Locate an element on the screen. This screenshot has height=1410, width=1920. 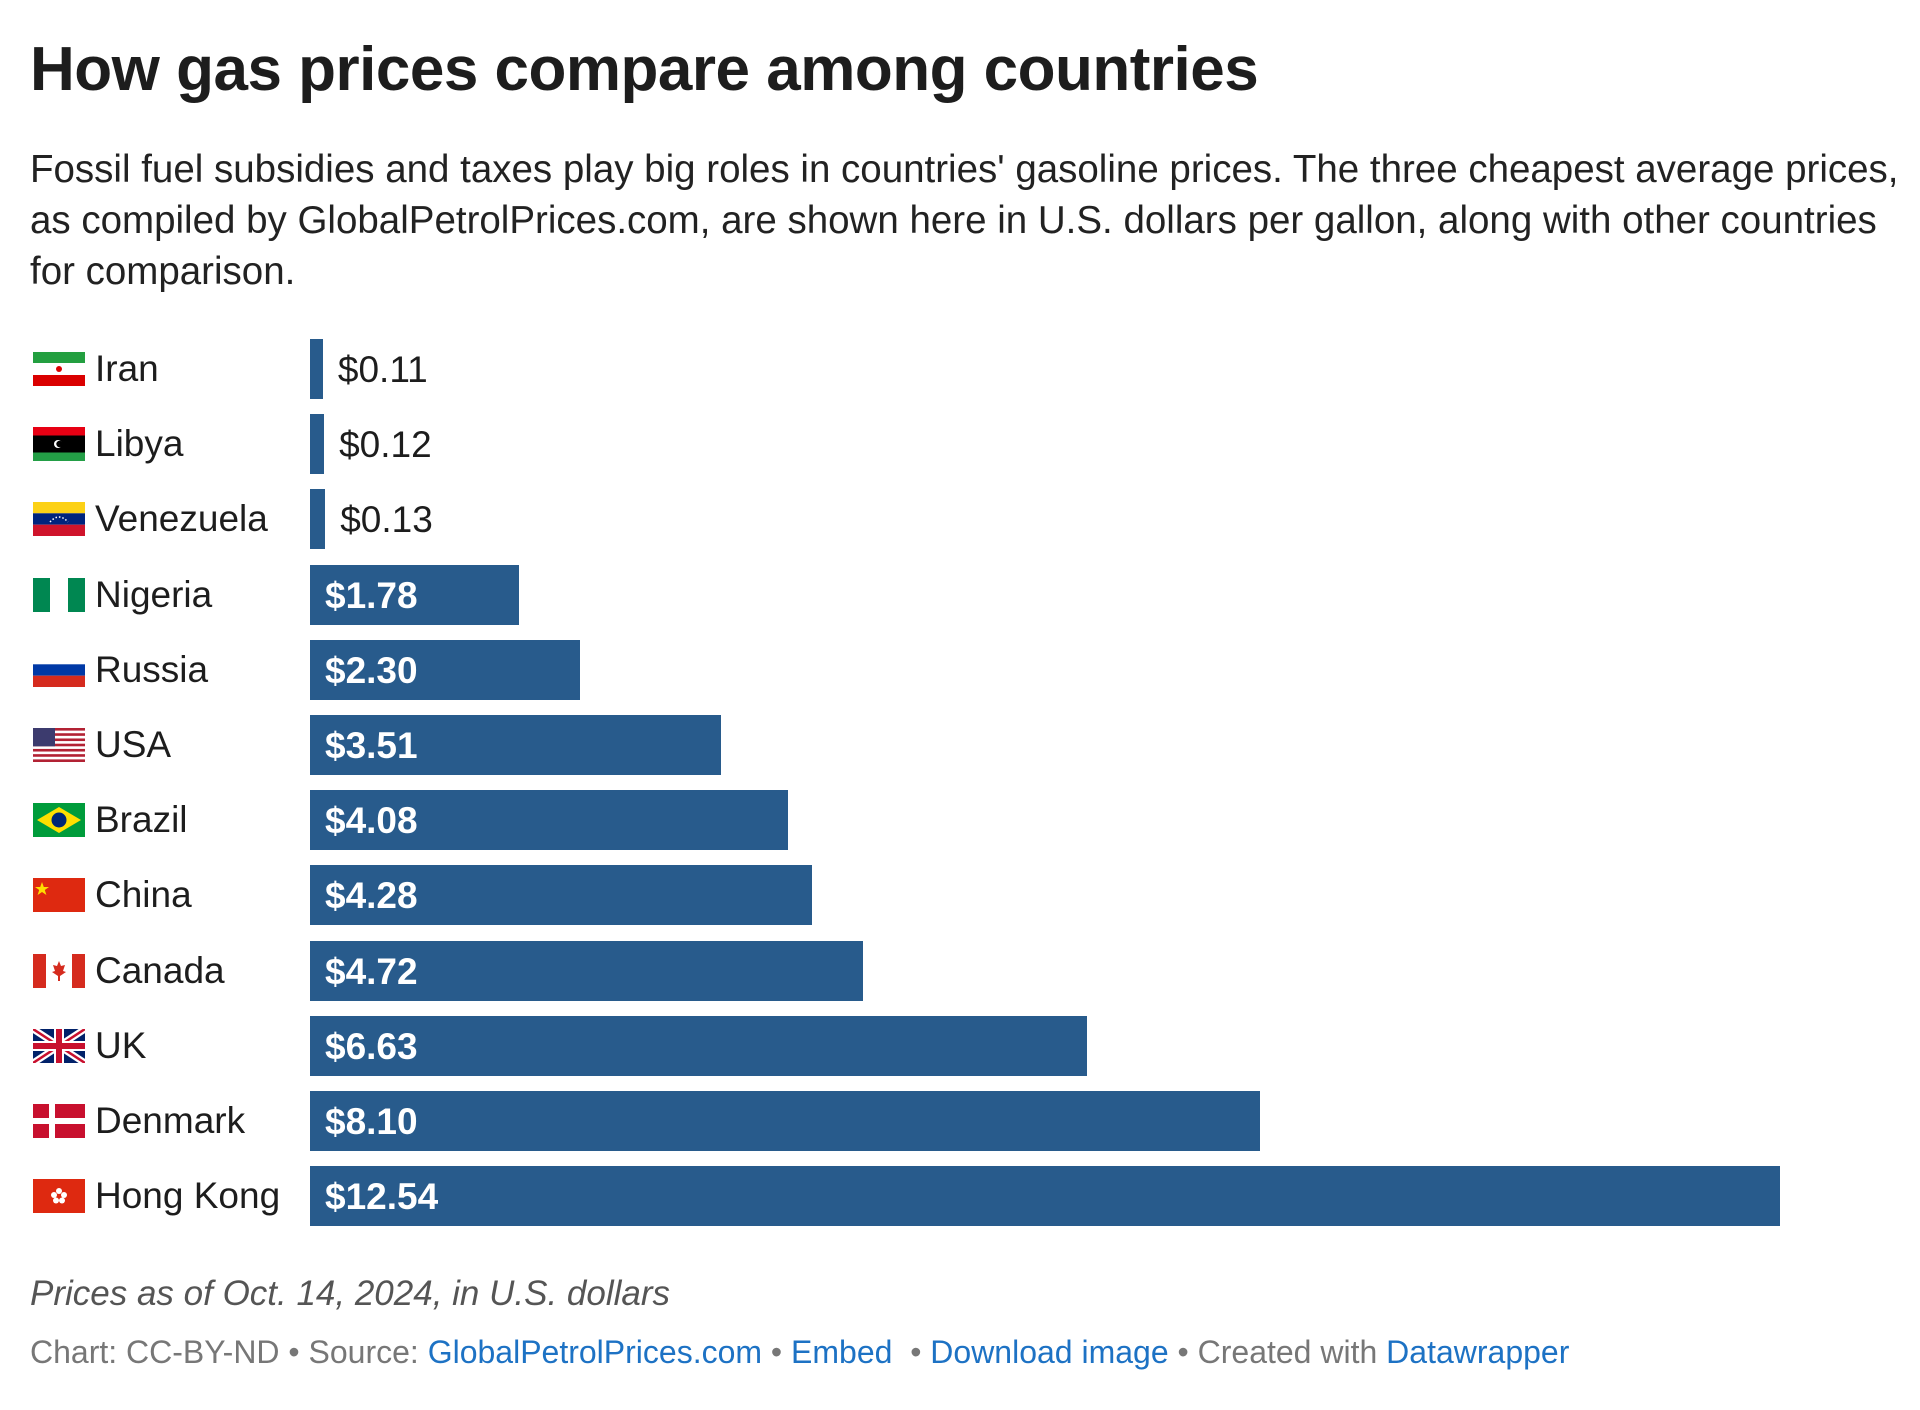
data-label: $12.54 is located at coordinates (382, 1197).